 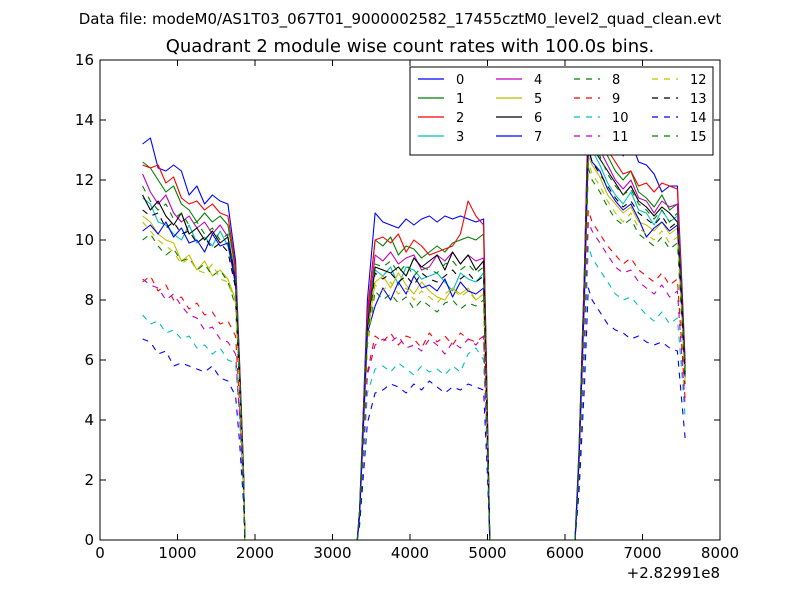 What do you see at coordinates (720, 553) in the screenshot?
I see `x-tick-label: 8000` at bounding box center [720, 553].